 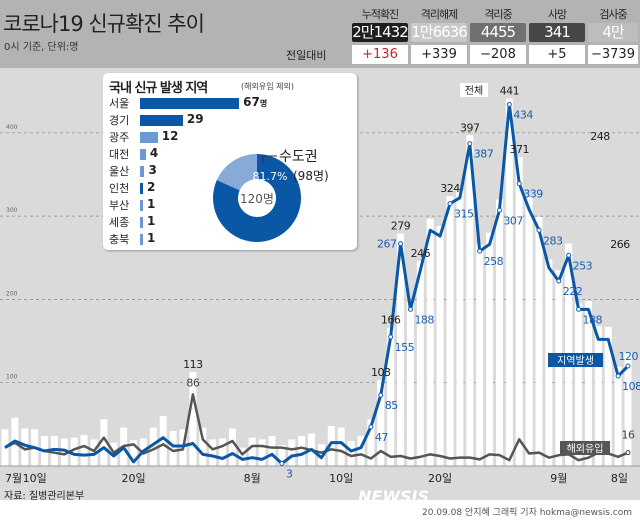 I want to click on donut-chart: 120명 81.7% 수도권 (98명), so click(x=271, y=195).